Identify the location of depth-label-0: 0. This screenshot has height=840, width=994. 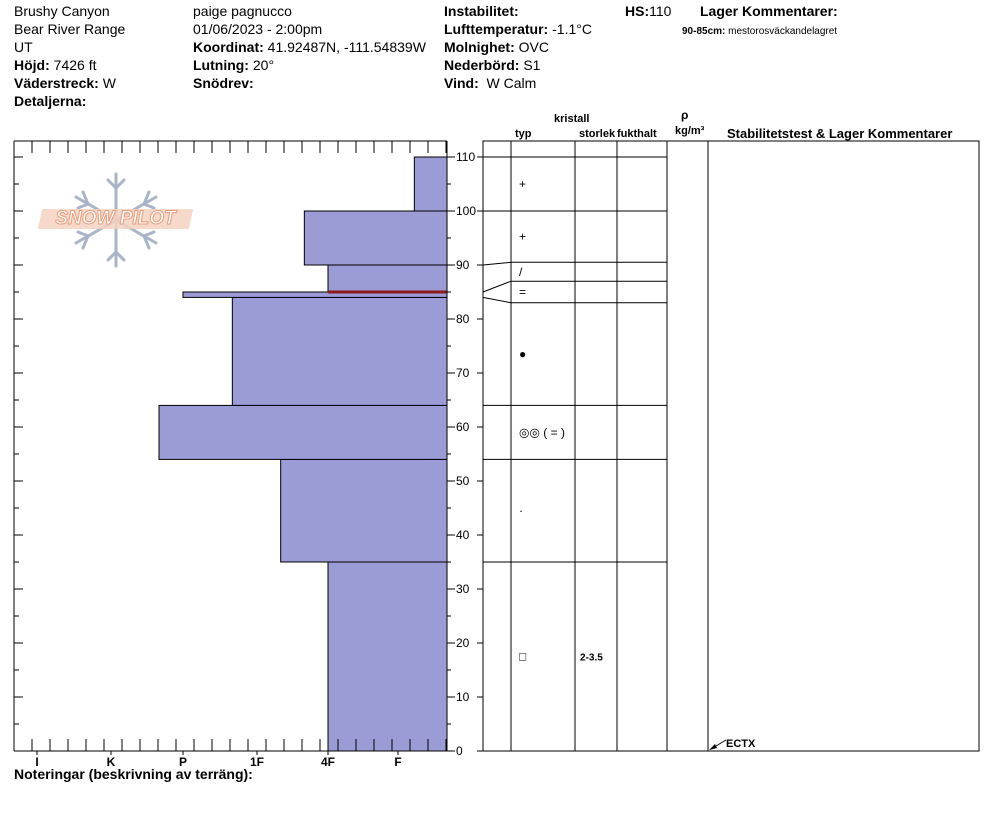
(459, 751).